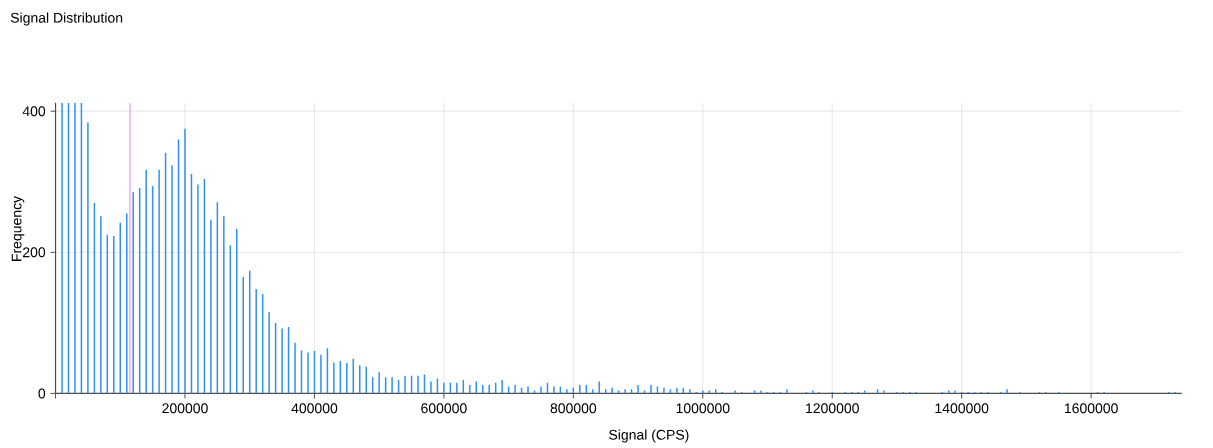  Describe the element at coordinates (18, 228) in the screenshot. I see `y-axis-title: Frequency` at that location.